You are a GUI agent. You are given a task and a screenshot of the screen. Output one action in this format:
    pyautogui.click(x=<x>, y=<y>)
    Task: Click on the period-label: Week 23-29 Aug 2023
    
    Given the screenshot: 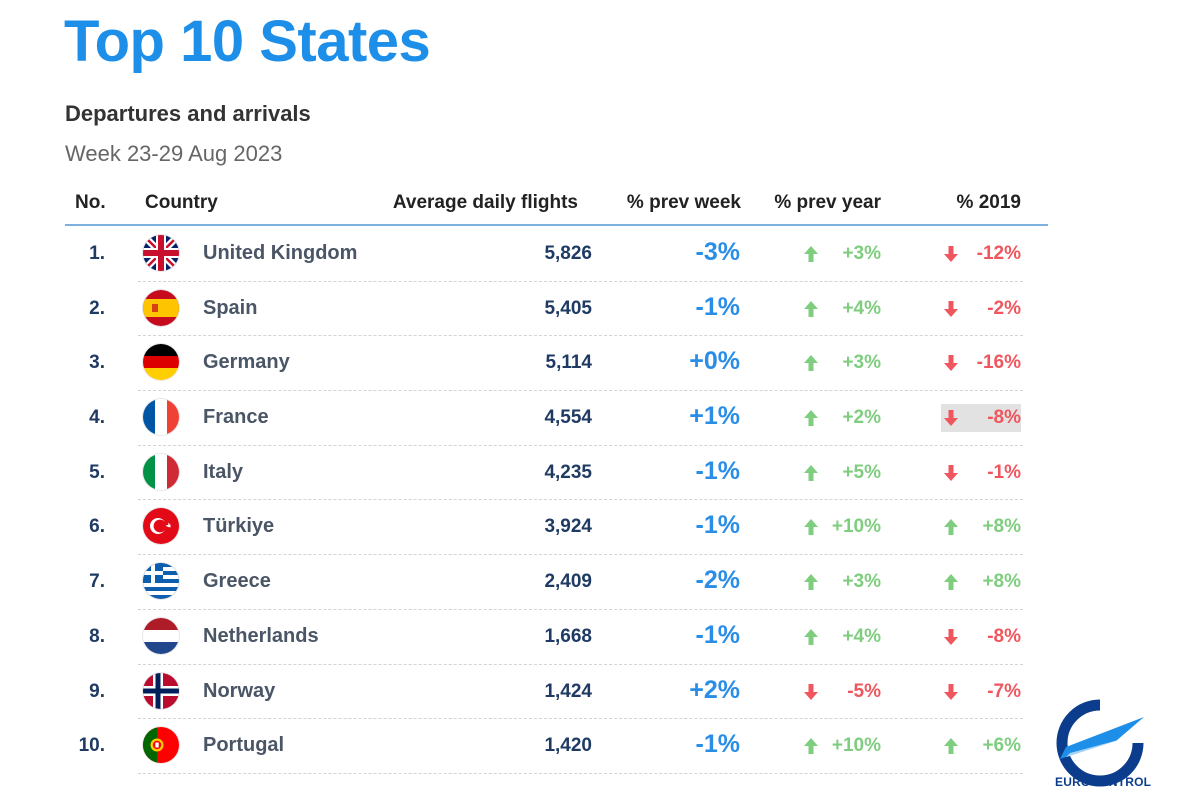 What is the action you would take?
    pyautogui.click(x=174, y=153)
    